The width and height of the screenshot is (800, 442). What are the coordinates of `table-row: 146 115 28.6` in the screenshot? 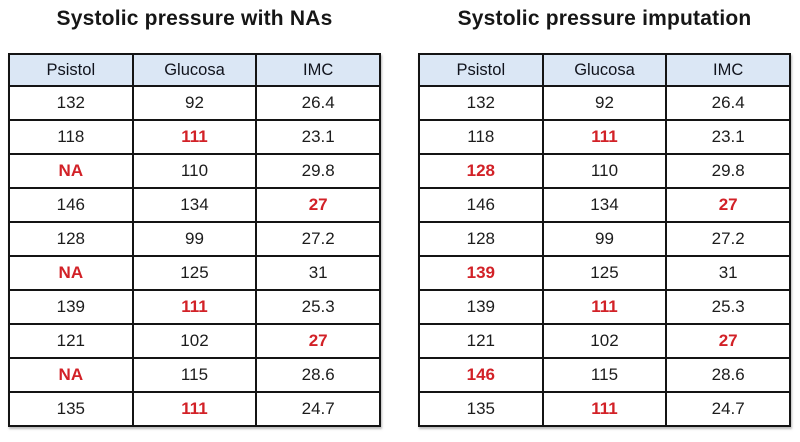 It's located at (604, 375).